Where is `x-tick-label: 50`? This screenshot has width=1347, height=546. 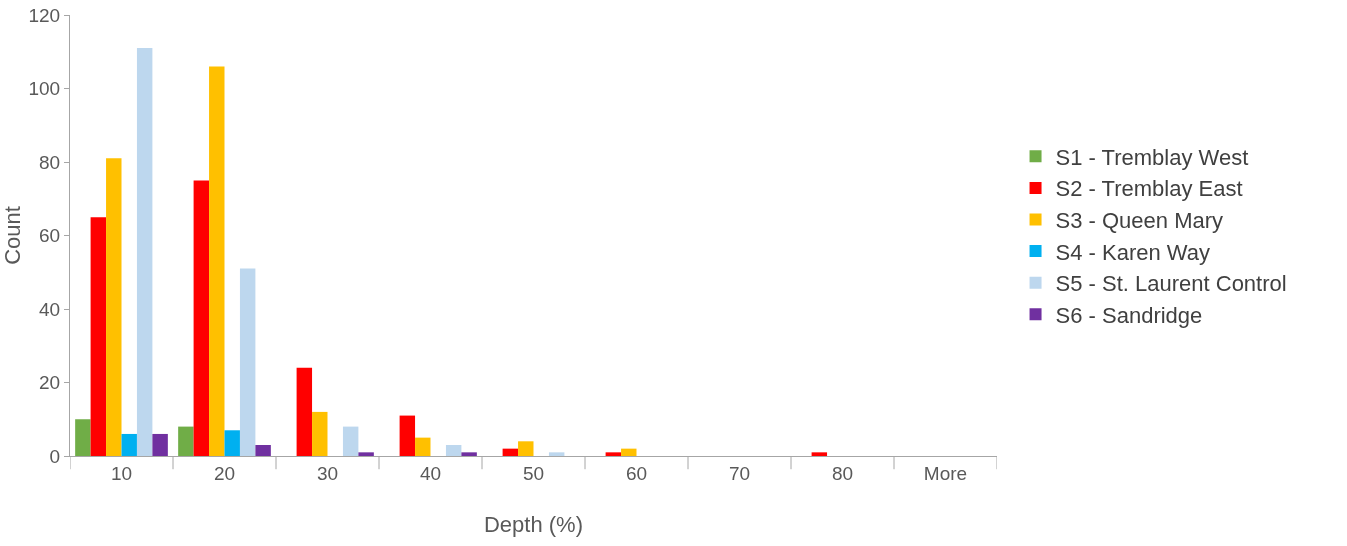 x-tick-label: 50 is located at coordinates (533, 473).